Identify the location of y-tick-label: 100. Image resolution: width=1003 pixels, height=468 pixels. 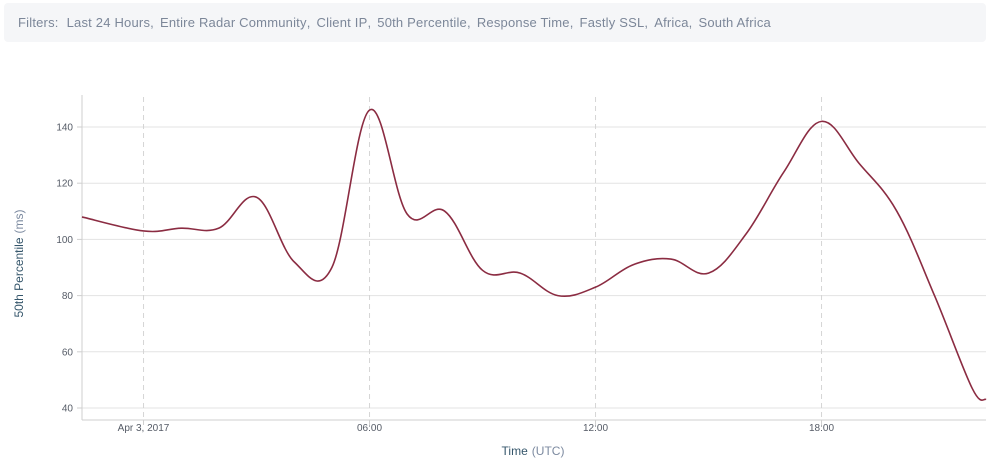
(64, 240).